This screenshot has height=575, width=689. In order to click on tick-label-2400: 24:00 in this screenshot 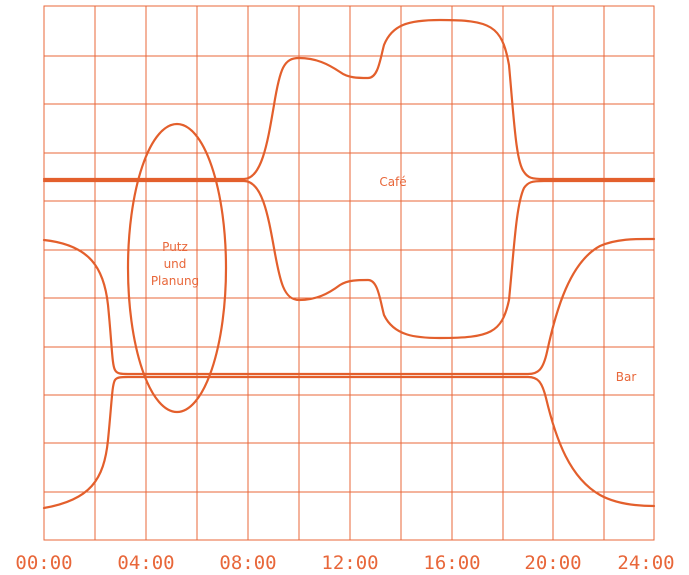, I will do `click(645, 563)`.